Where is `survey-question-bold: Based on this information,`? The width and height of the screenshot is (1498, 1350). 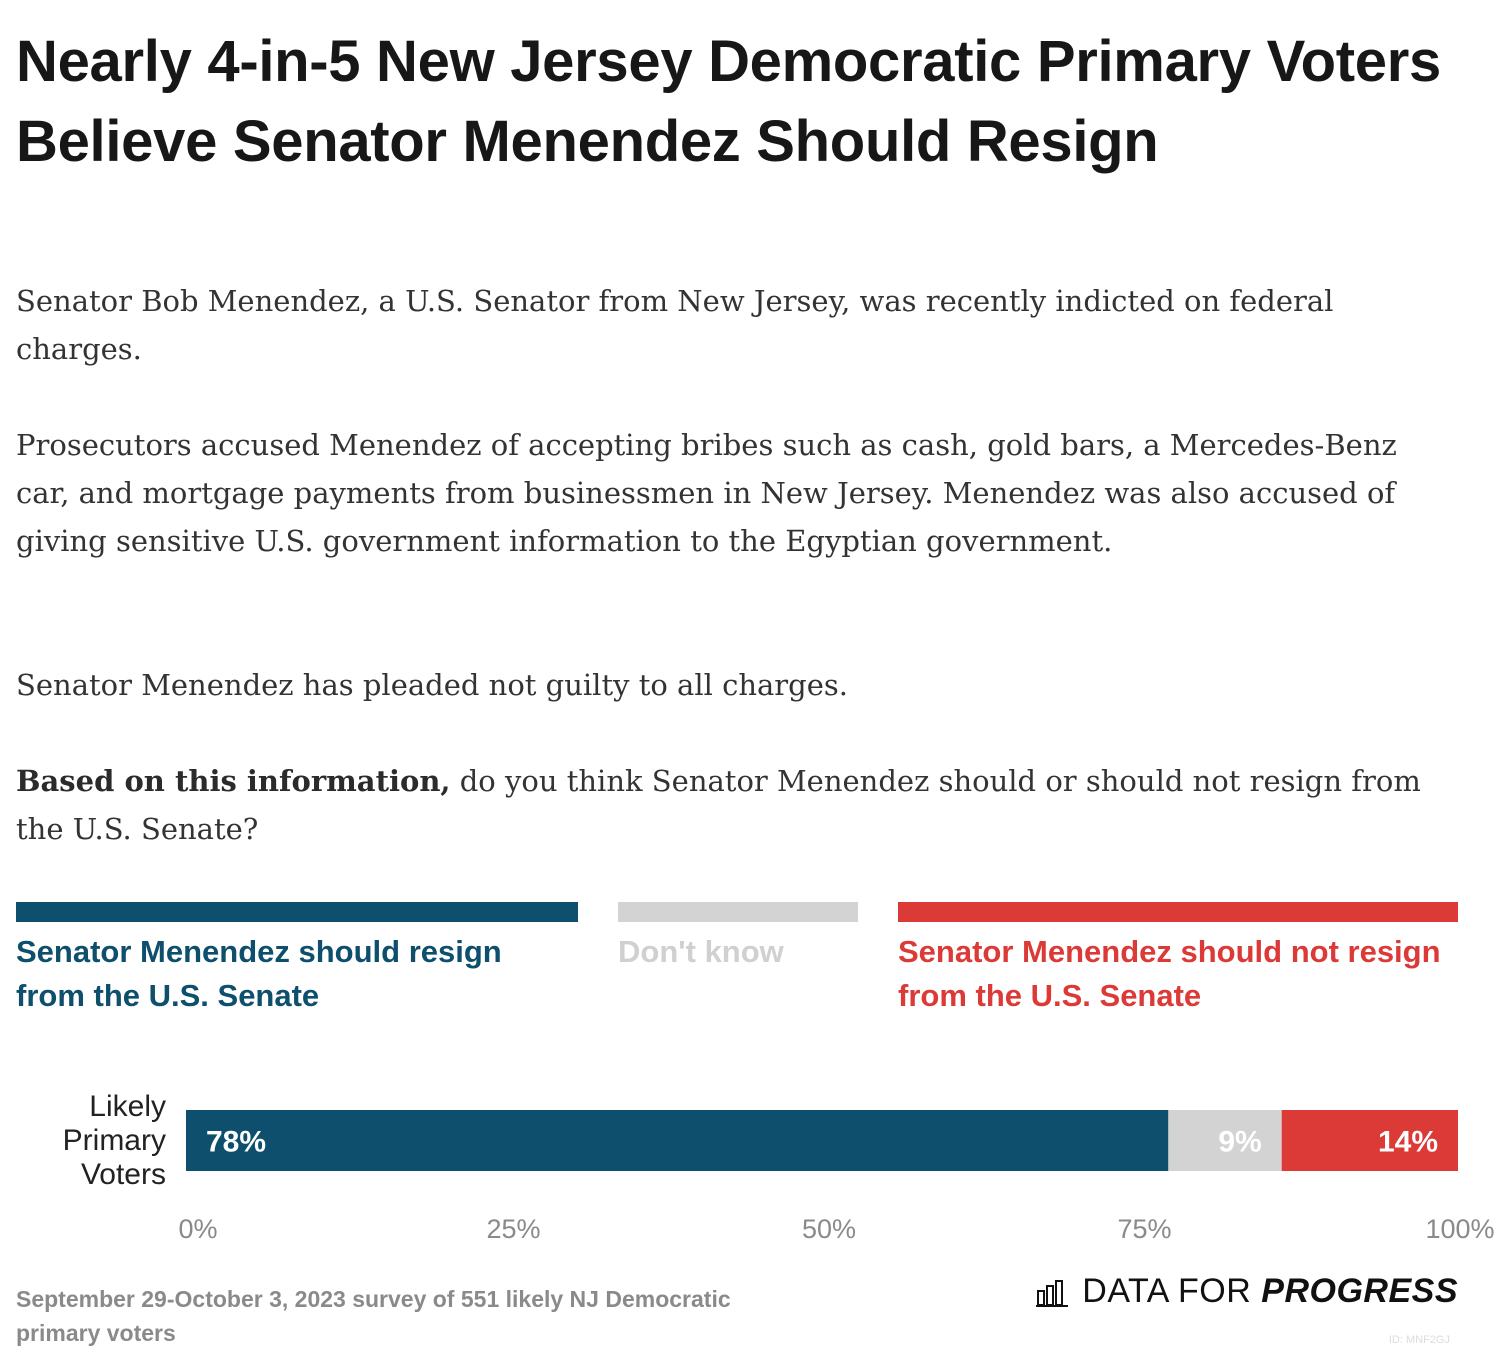
survey-question-bold: Based on this information, is located at coordinates (233, 781).